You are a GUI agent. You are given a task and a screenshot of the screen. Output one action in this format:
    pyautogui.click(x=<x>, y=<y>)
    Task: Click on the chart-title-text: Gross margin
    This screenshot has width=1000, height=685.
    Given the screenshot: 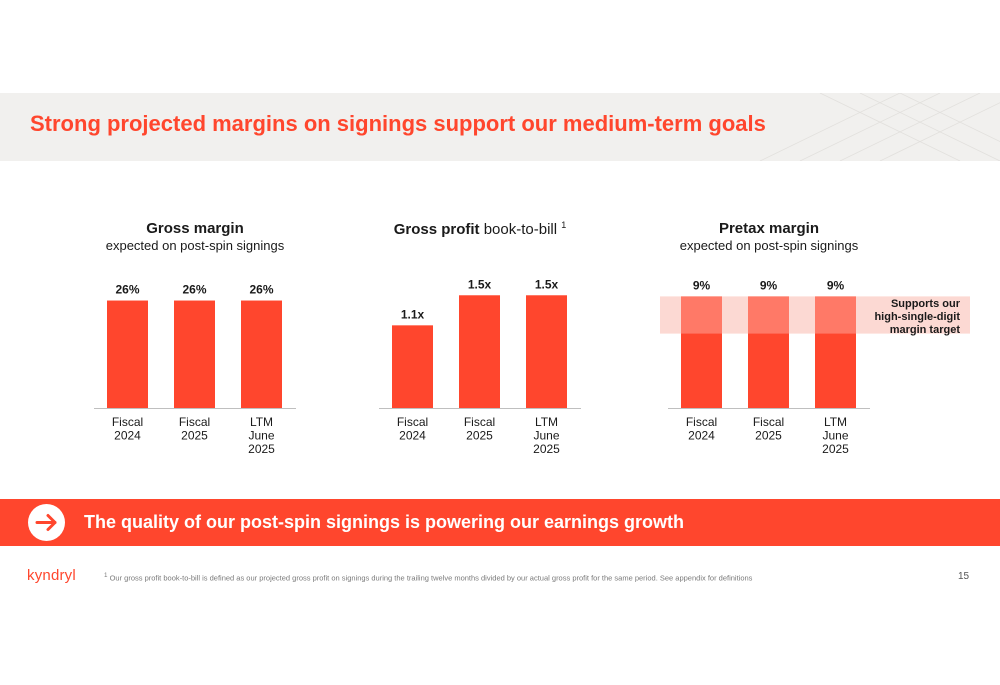 What is the action you would take?
    pyautogui.click(x=195, y=228)
    